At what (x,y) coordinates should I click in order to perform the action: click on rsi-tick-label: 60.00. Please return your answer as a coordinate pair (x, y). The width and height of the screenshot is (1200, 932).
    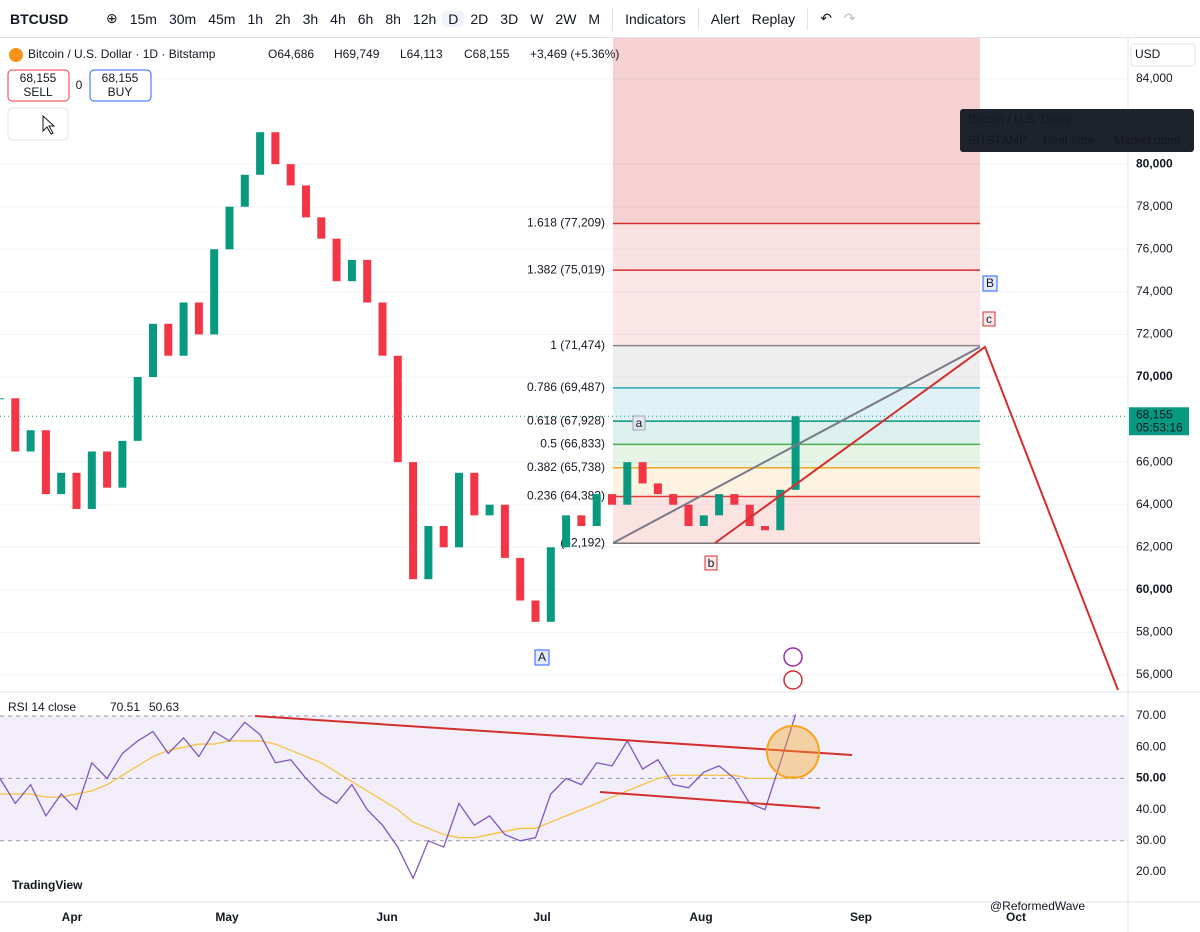
    Looking at the image, I should click on (1151, 746).